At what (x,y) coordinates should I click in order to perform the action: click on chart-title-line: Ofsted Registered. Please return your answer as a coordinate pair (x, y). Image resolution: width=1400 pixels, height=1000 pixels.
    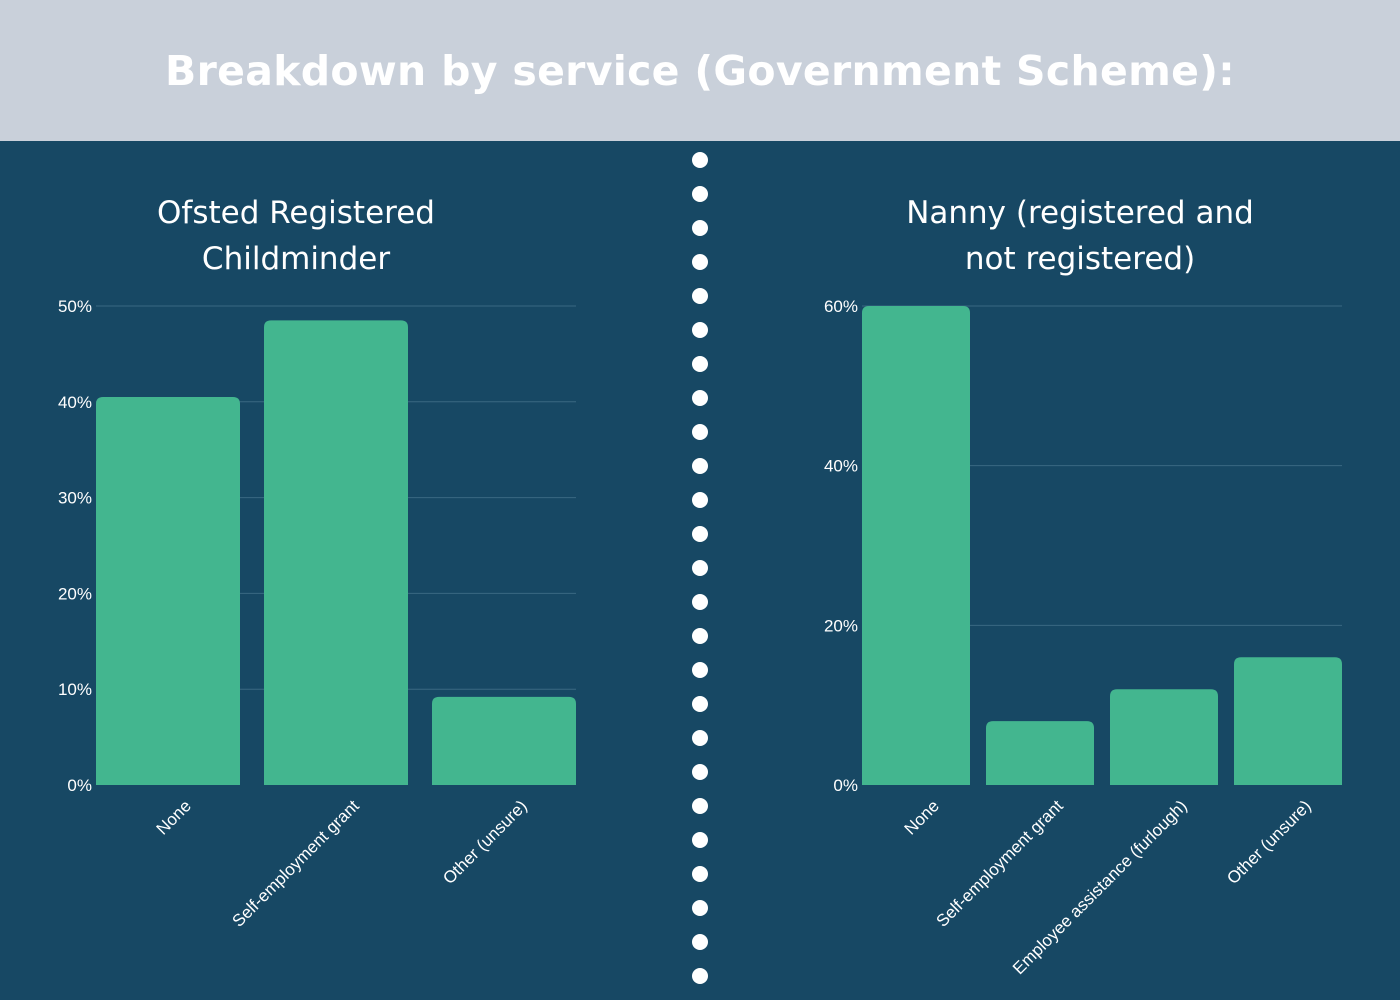
    Looking at the image, I should click on (296, 213).